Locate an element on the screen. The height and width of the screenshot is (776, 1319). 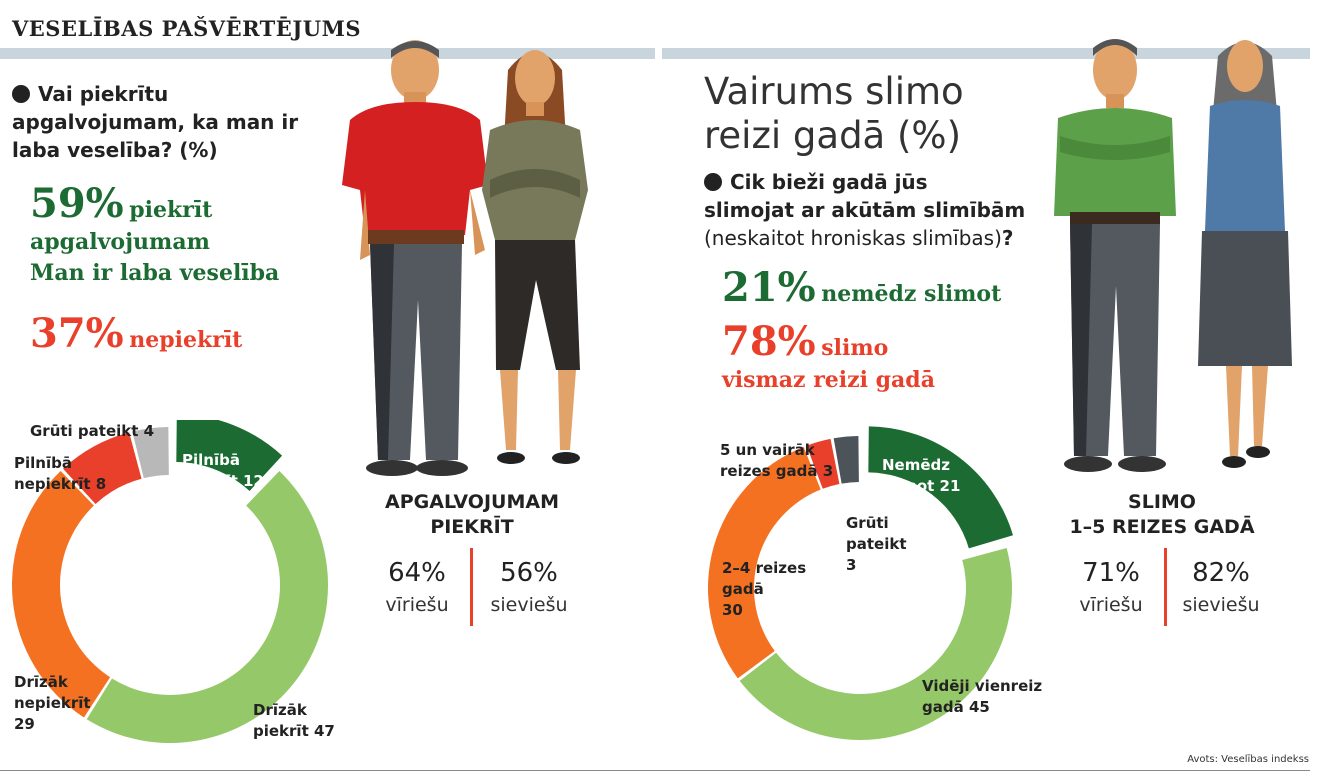
right-label-once-l2: gadā 45 is located at coordinates (956, 707).